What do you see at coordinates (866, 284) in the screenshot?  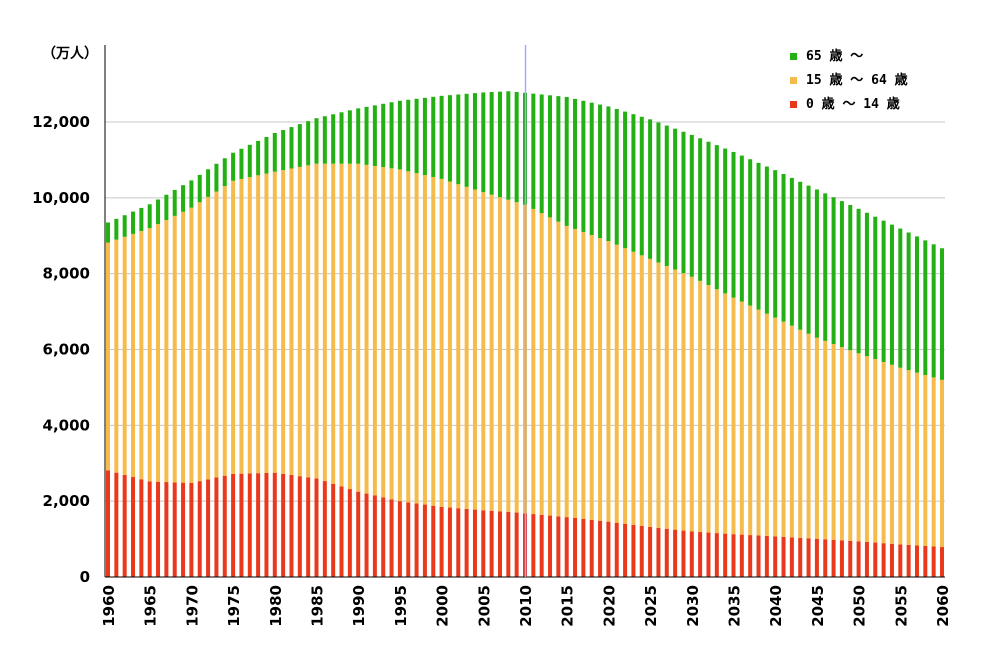 I see `bar-65-plus-2051` at bounding box center [866, 284].